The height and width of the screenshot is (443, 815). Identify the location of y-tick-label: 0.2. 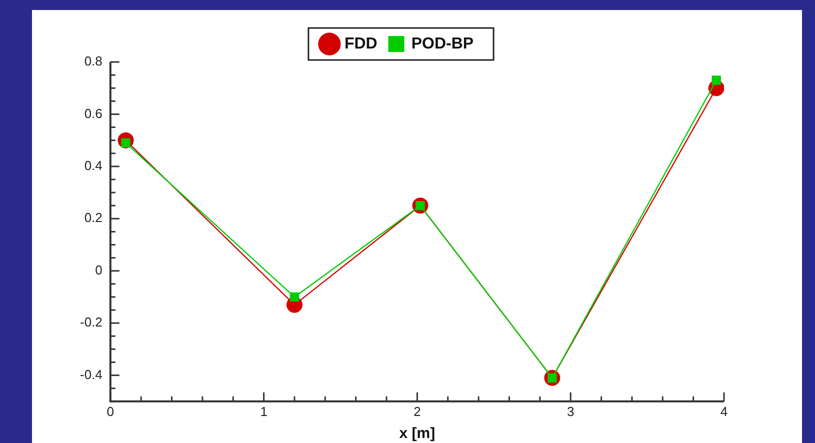
(93, 218).